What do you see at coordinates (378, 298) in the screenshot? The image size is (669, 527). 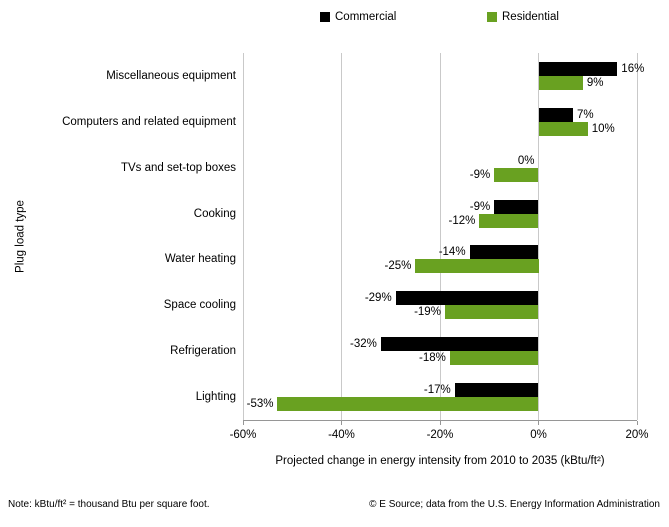 I see `data-label-commercial: -29%` at bounding box center [378, 298].